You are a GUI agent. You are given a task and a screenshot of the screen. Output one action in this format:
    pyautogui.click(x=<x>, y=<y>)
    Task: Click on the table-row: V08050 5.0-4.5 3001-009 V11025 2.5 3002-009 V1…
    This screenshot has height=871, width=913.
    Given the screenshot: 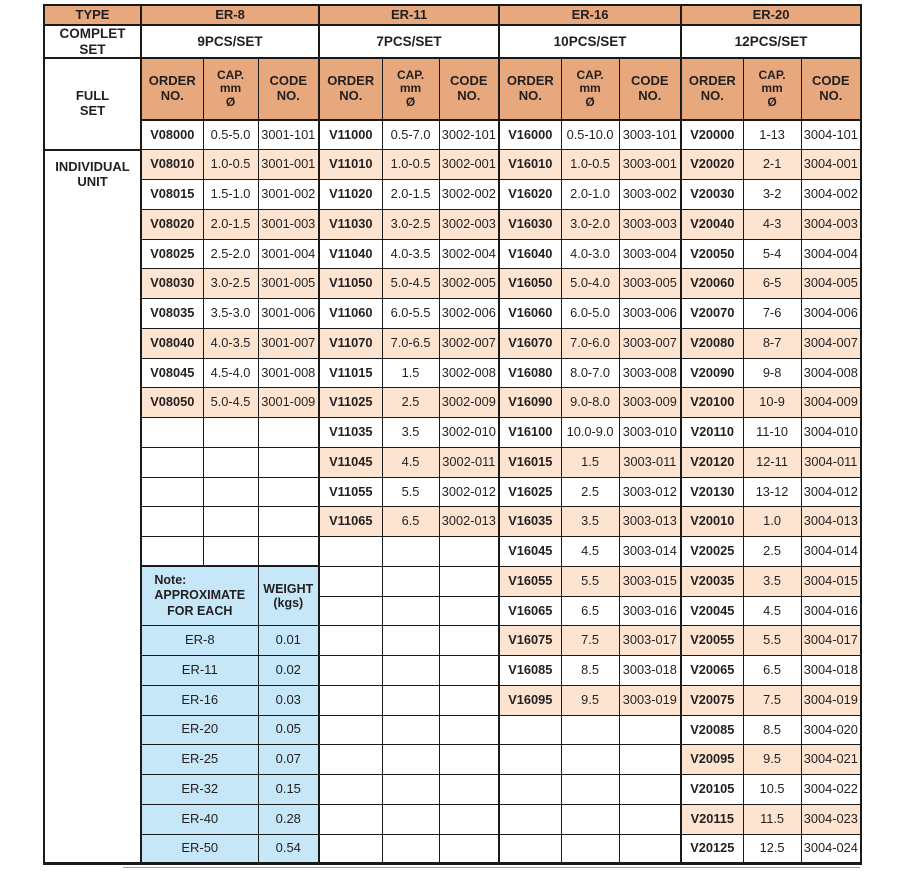 What is the action you would take?
    pyautogui.click(x=453, y=403)
    